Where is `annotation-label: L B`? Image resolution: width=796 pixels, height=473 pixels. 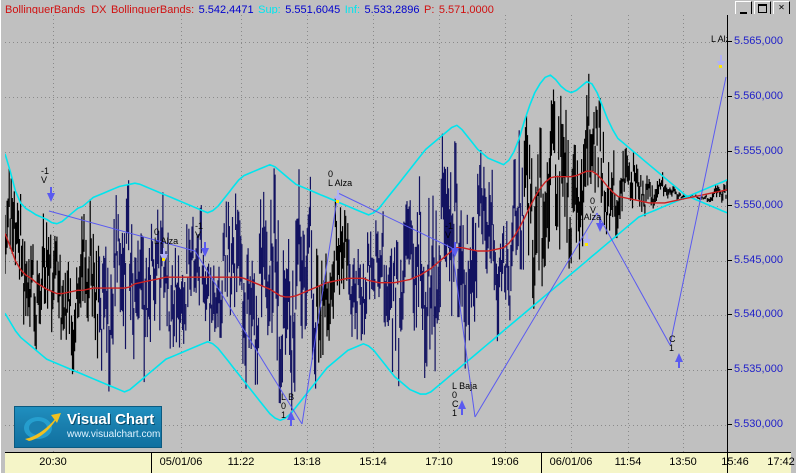 annotation-label: L B is located at coordinates (288, 397).